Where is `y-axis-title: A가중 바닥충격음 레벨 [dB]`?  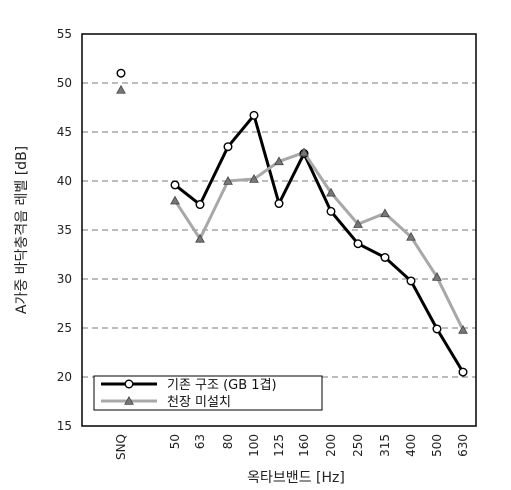
y-axis-title: A가중 바닥충격음 레벨 [dB] is located at coordinates (22, 230).